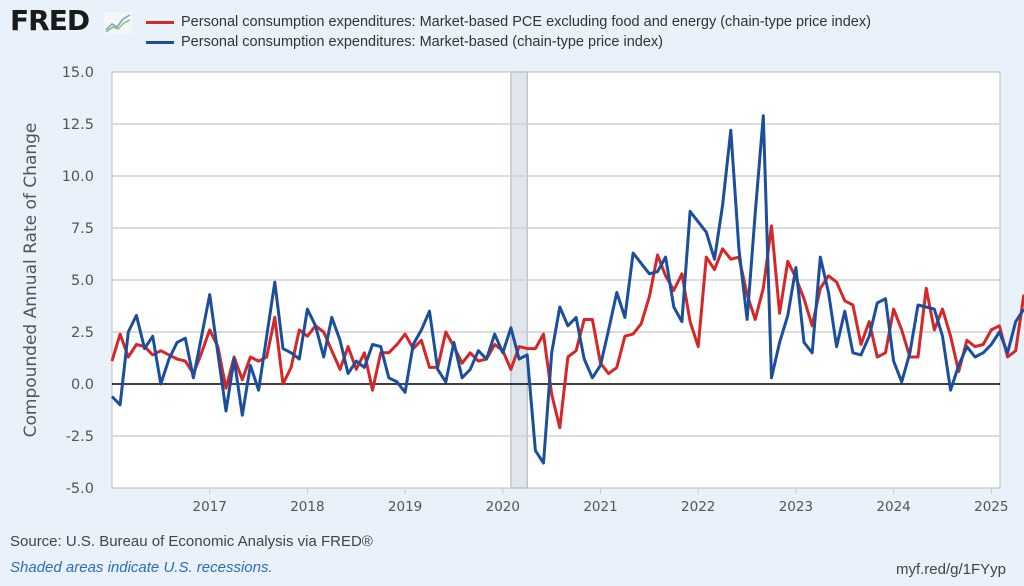 Image resolution: width=1024 pixels, height=586 pixels. What do you see at coordinates (600, 507) in the screenshot?
I see `x-tick-label: 2021` at bounding box center [600, 507].